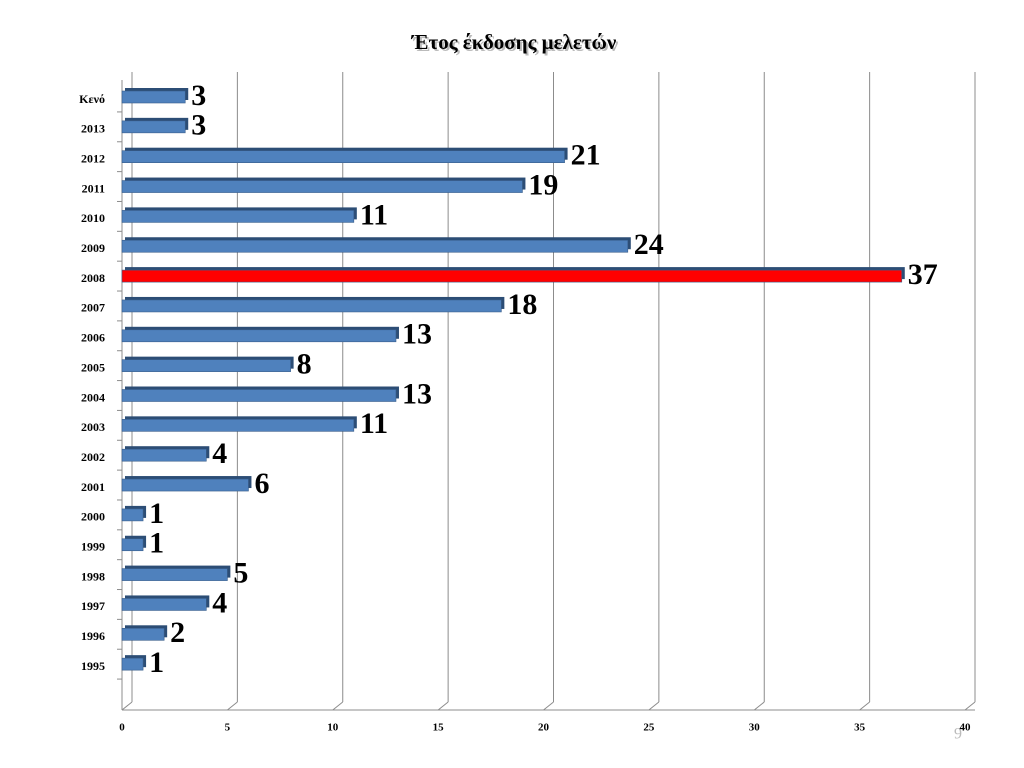 Image resolution: width=1024 pixels, height=768 pixels. What do you see at coordinates (333, 728) in the screenshot?
I see `x-tick-label: 10` at bounding box center [333, 728].